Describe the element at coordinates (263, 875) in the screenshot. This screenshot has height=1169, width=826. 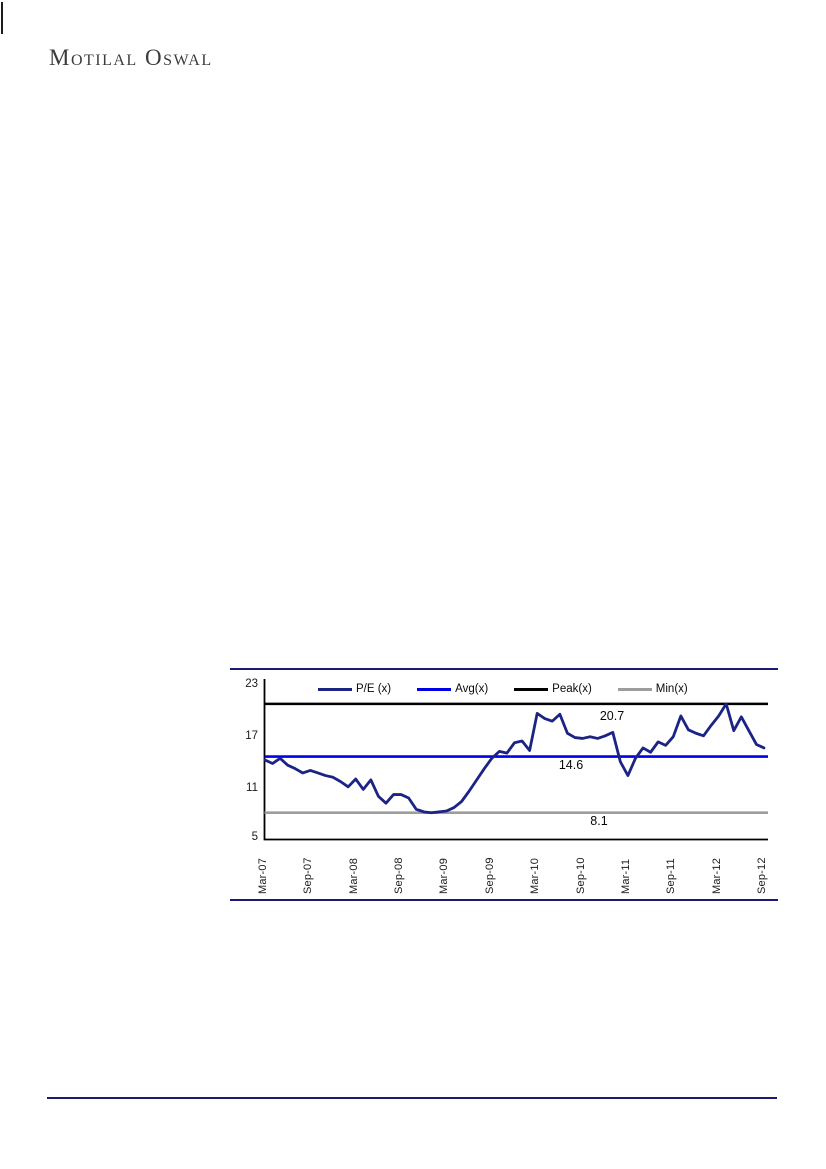
I see `x-tick-label: Mar-07` at that location.